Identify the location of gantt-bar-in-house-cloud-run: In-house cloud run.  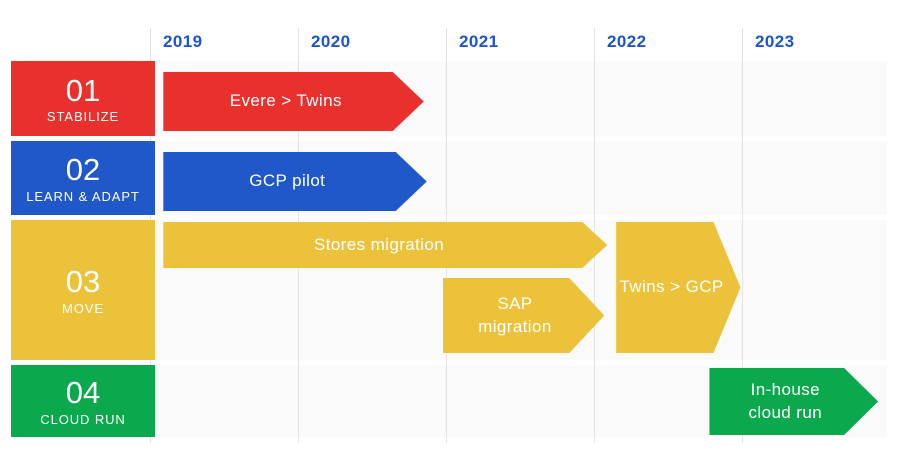
(793, 401).